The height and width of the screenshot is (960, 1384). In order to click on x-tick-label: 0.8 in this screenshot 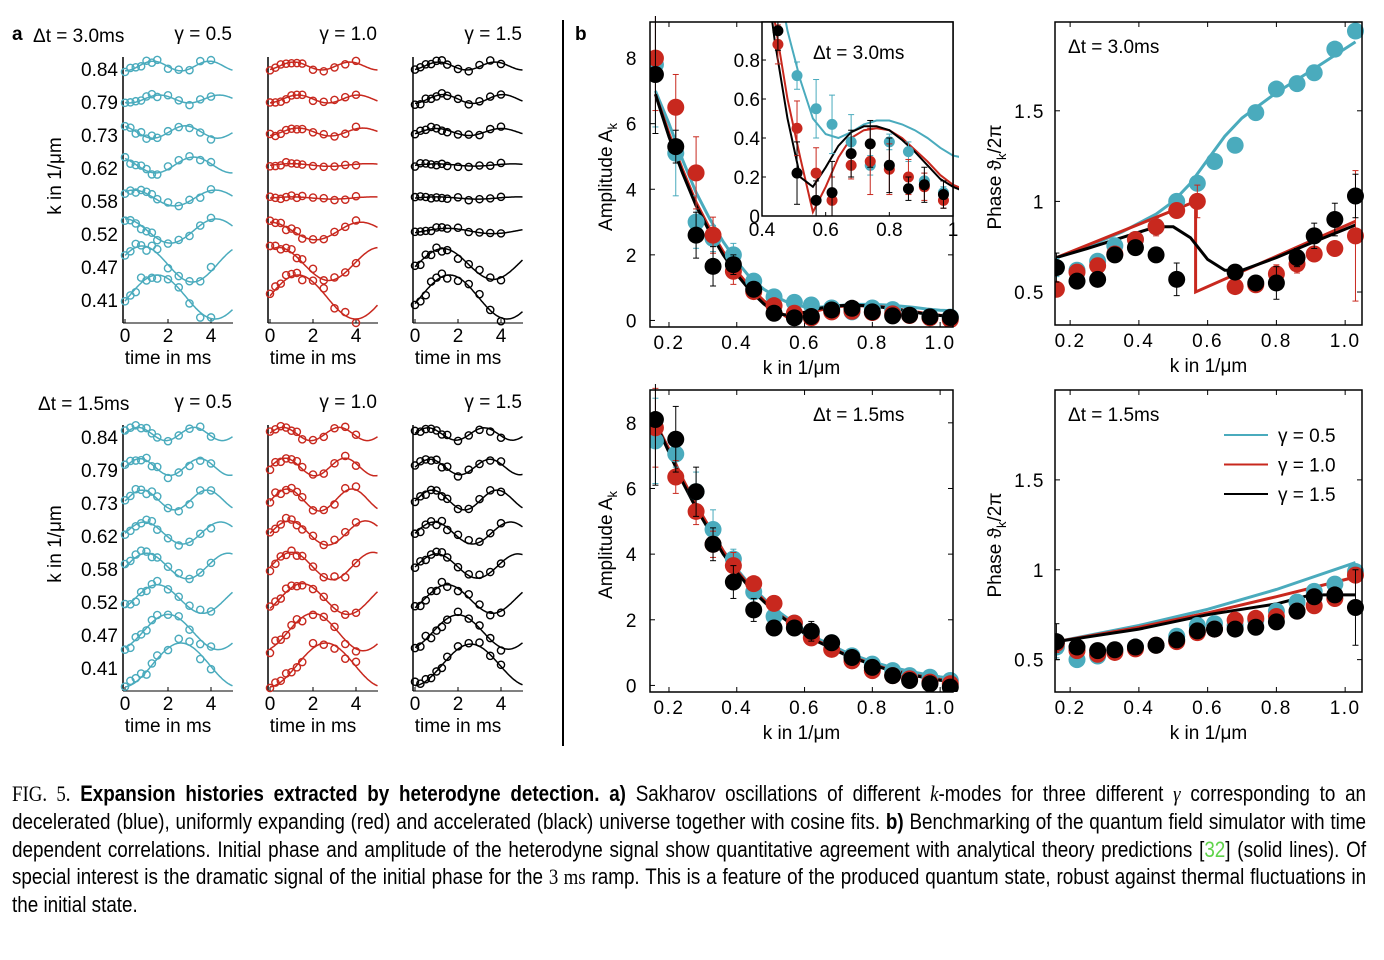, I will do `click(1276, 708)`.